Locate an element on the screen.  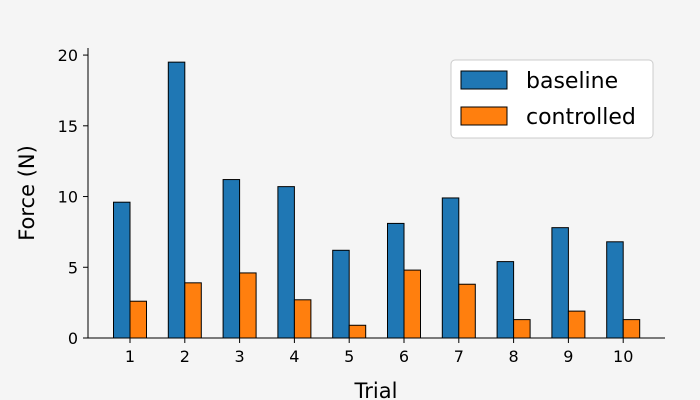
x-tick-label-3: 3 is located at coordinates (240, 356).